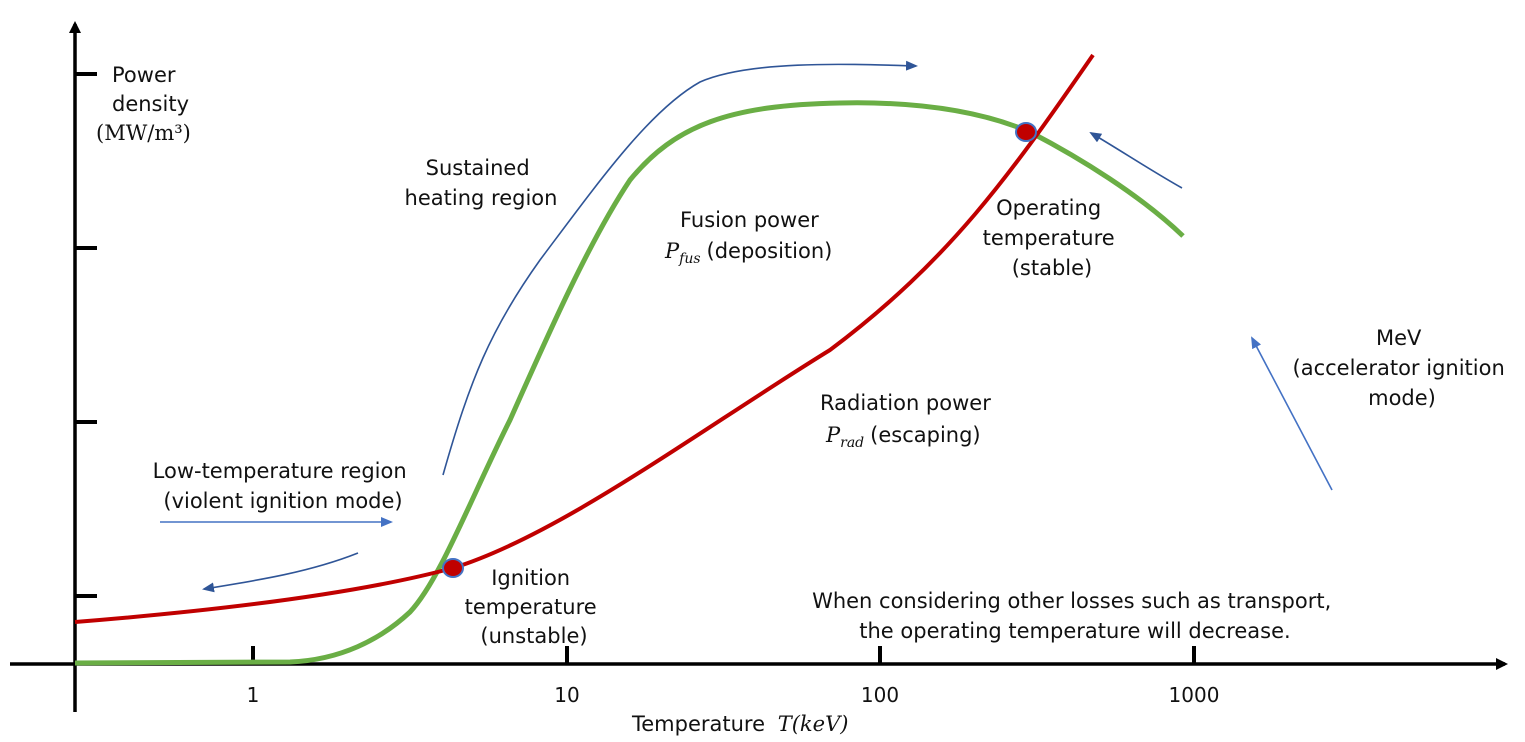  I want to click on x-tick-label: 100, so click(880, 695).